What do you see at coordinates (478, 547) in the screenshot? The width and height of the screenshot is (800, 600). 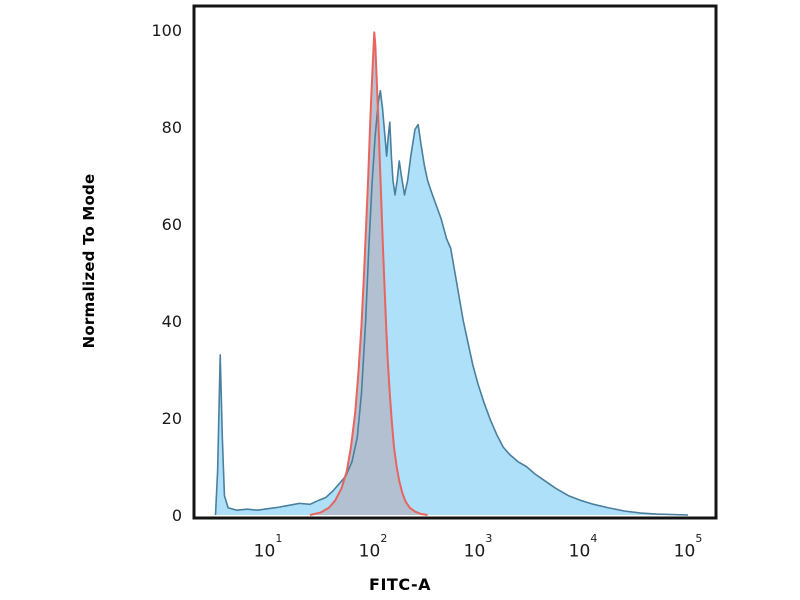 I see `x-tick-1e3: 10³` at bounding box center [478, 547].